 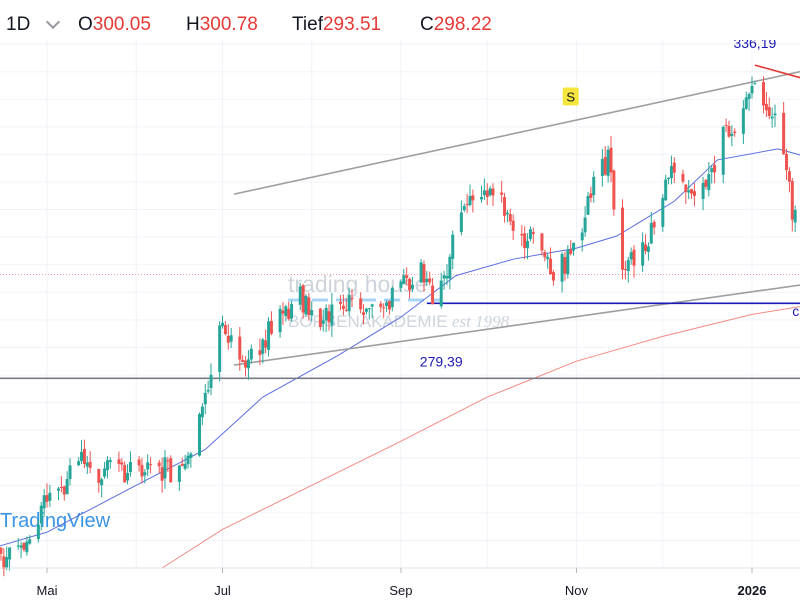 I want to click on open-label: O, so click(x=85, y=24).